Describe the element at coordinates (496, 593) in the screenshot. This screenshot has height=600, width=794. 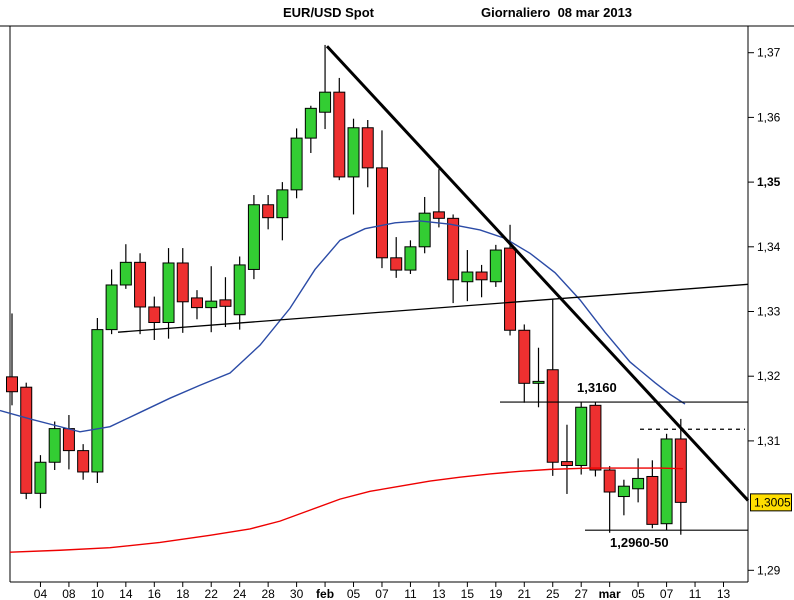
I see `x-tick-label: 19` at that location.